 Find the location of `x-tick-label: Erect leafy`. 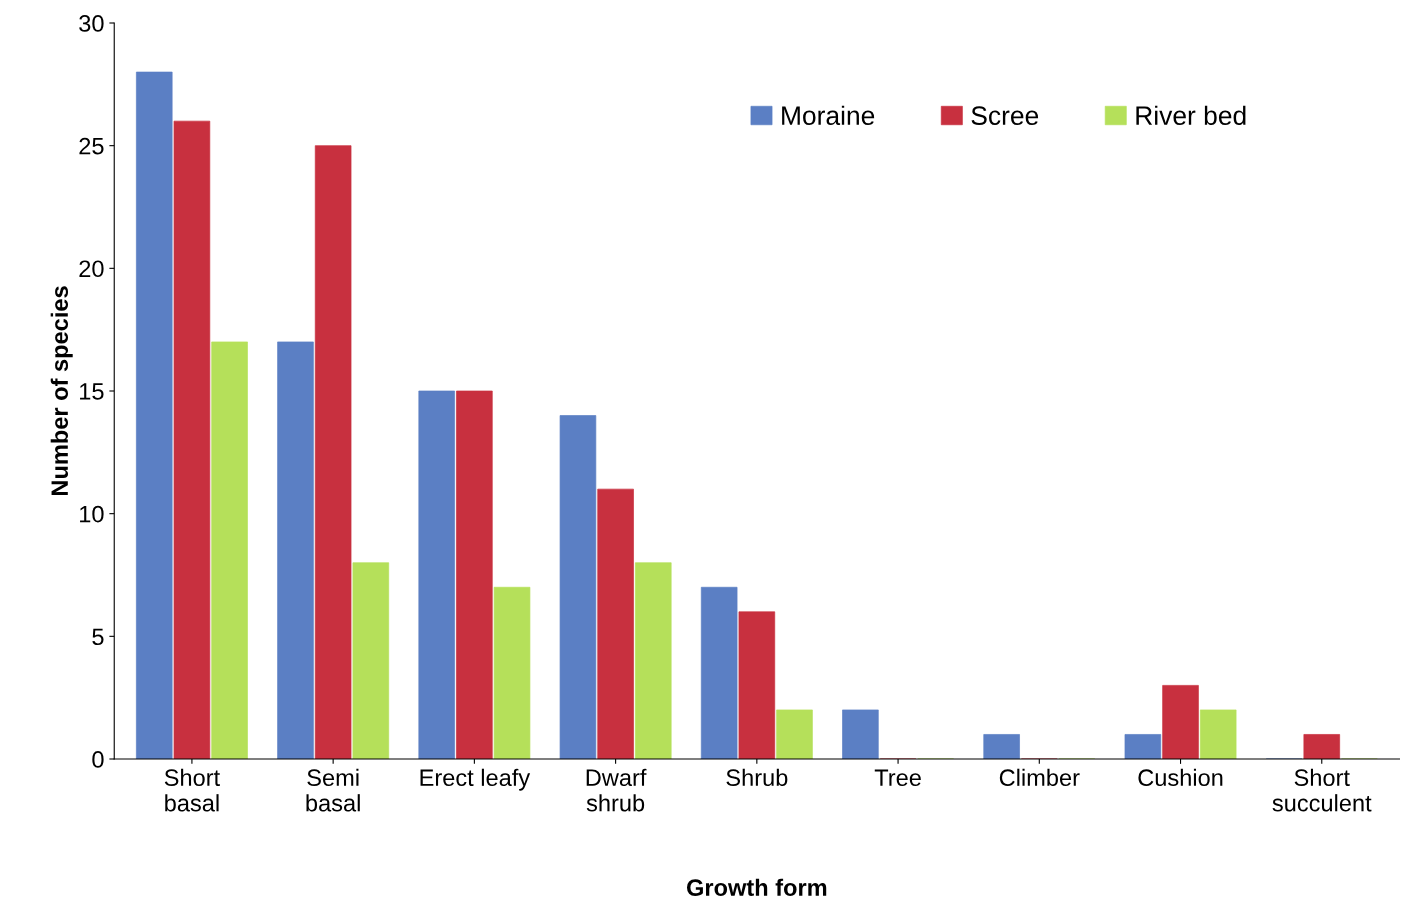

x-tick-label: Erect leafy is located at coordinates (475, 779).